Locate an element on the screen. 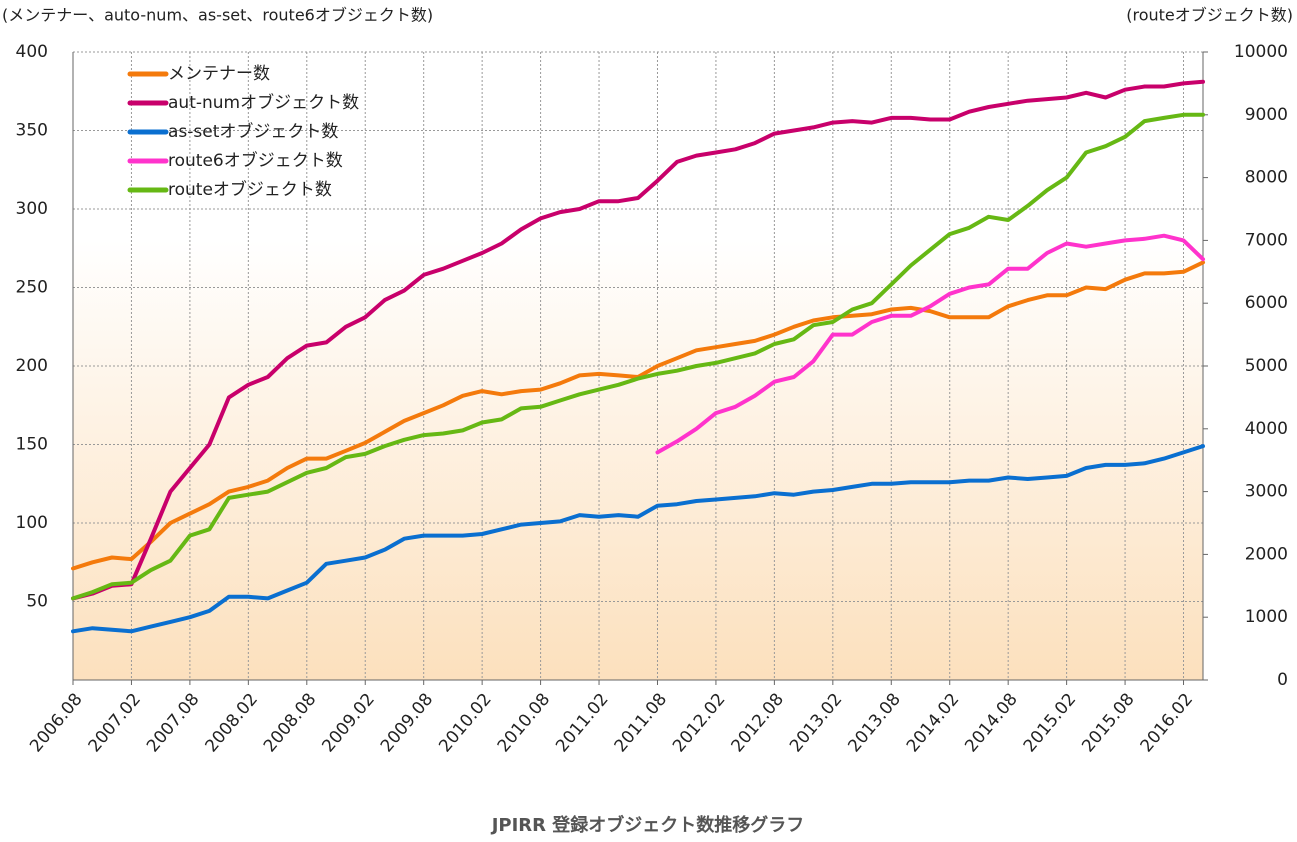  y-tick-label: 200 is located at coordinates (32, 366).